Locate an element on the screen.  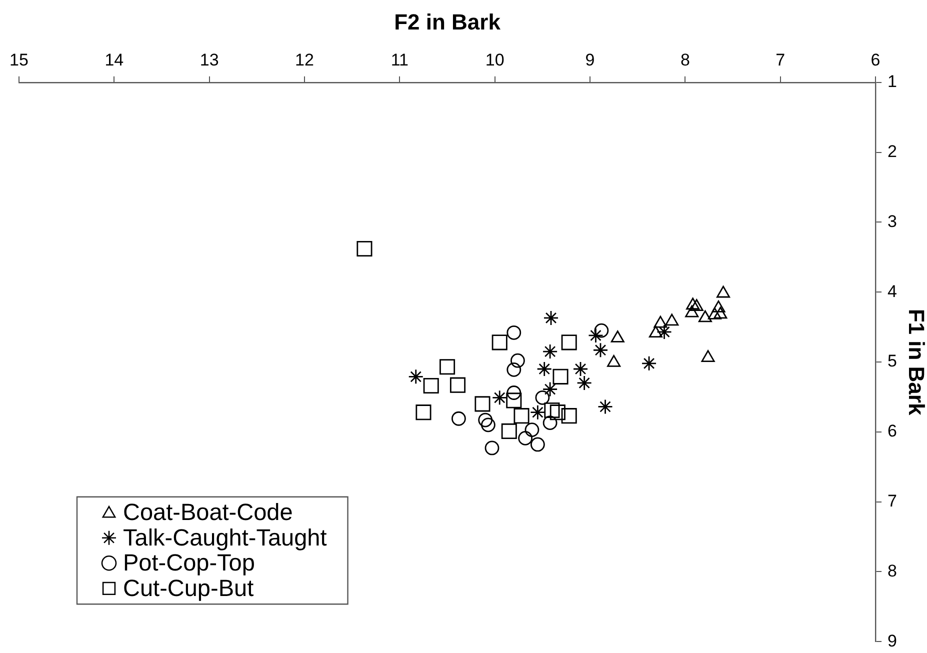
y-tick-label: 2 is located at coordinates (893, 151).